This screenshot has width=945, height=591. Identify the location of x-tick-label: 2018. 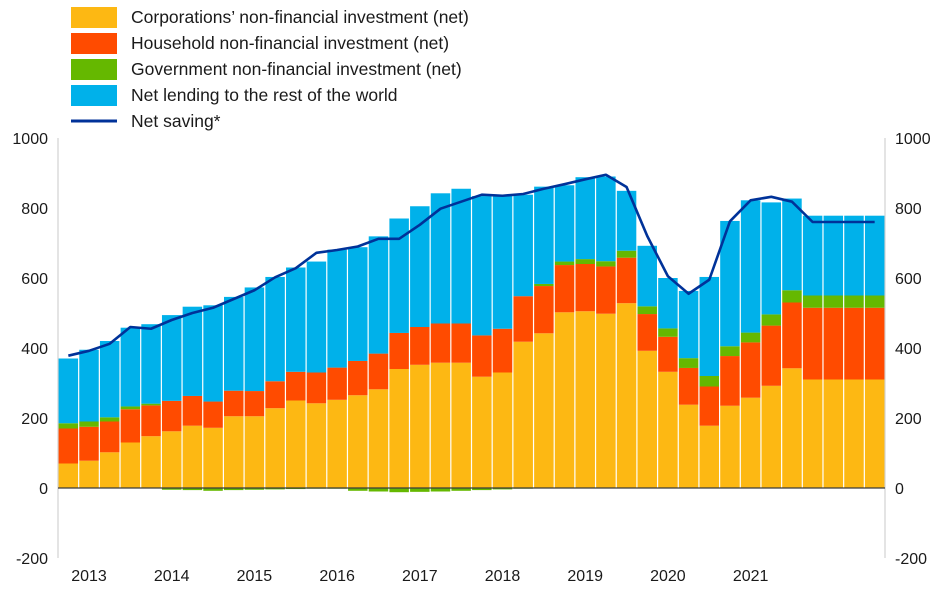
(503, 576).